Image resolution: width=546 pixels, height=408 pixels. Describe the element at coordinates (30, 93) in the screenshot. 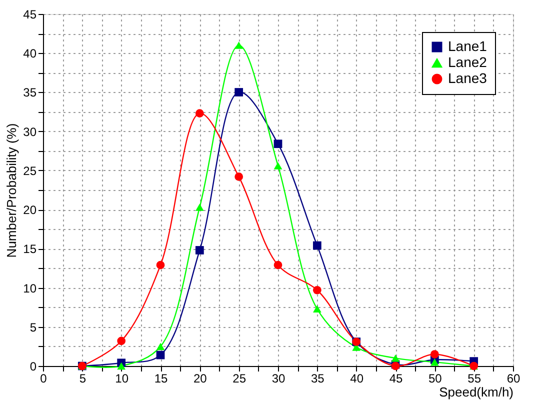

I see `y-tick-label: 35` at that location.